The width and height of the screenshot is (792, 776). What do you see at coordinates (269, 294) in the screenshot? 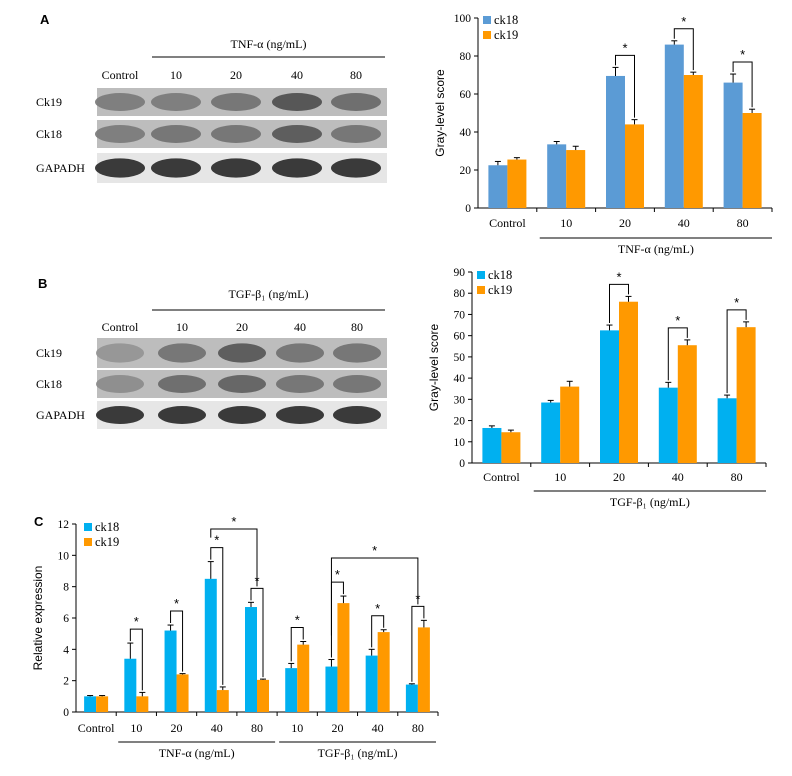
I see `blot-treatment-label: TGF-β₁ (ng/mL)` at bounding box center [269, 294].